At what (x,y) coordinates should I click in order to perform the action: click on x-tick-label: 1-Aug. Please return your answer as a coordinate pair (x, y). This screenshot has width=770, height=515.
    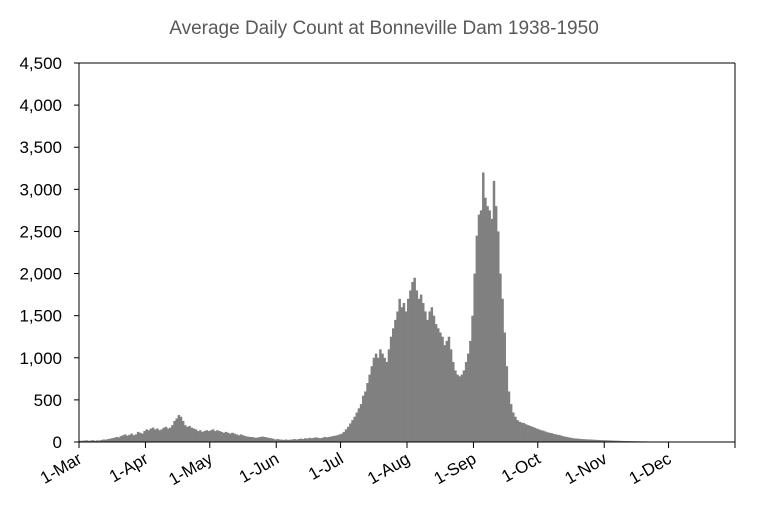
    Looking at the image, I should click on (388, 468).